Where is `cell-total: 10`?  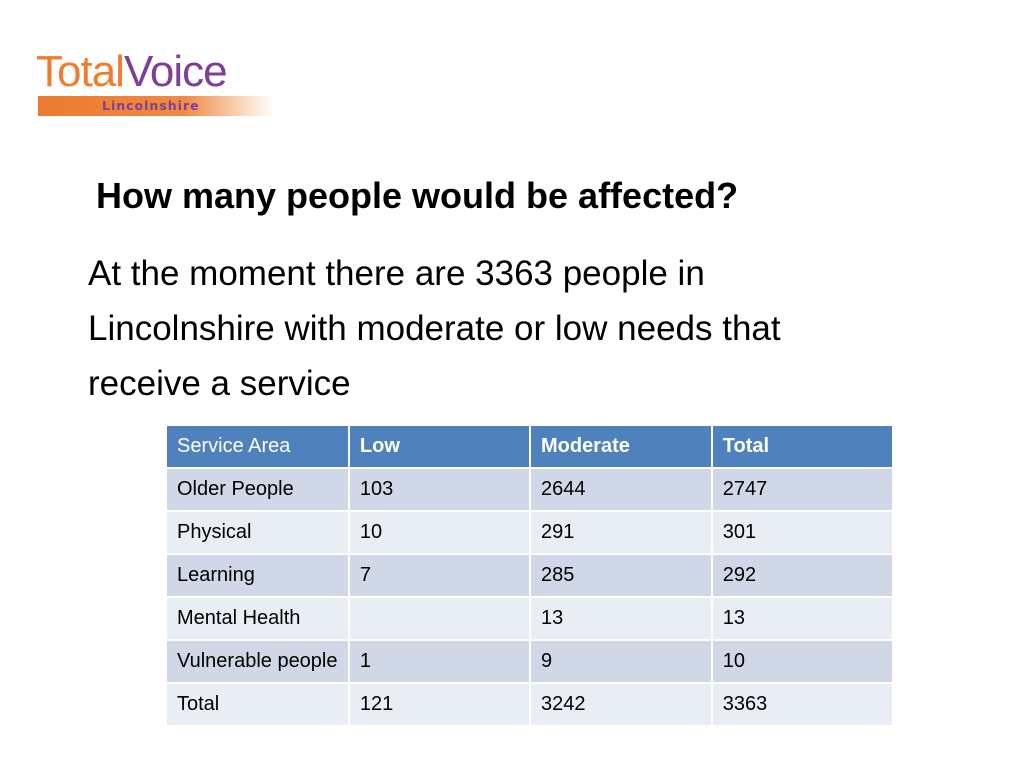
cell-total: 10 is located at coordinates (802, 661).